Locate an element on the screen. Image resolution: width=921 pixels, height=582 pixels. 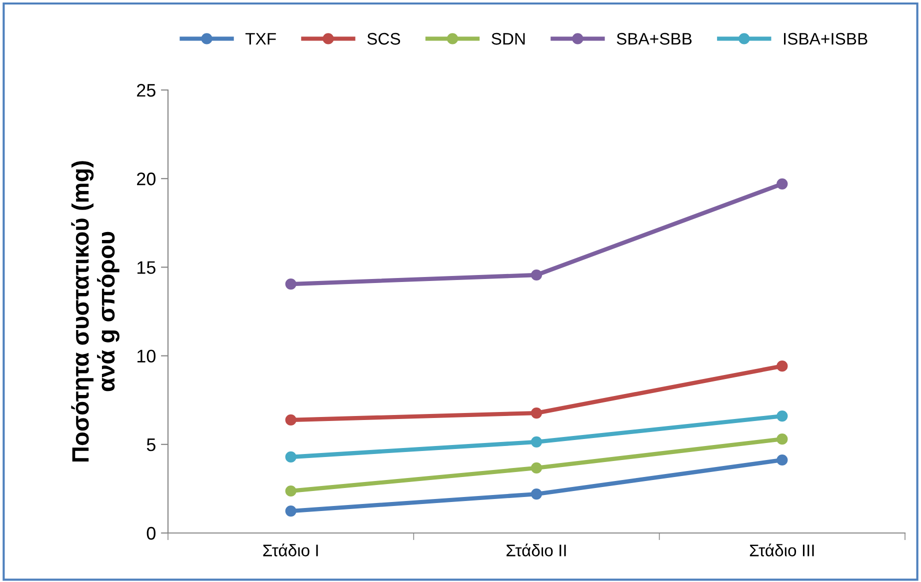
y-tick-label: 15 is located at coordinates (146, 267).